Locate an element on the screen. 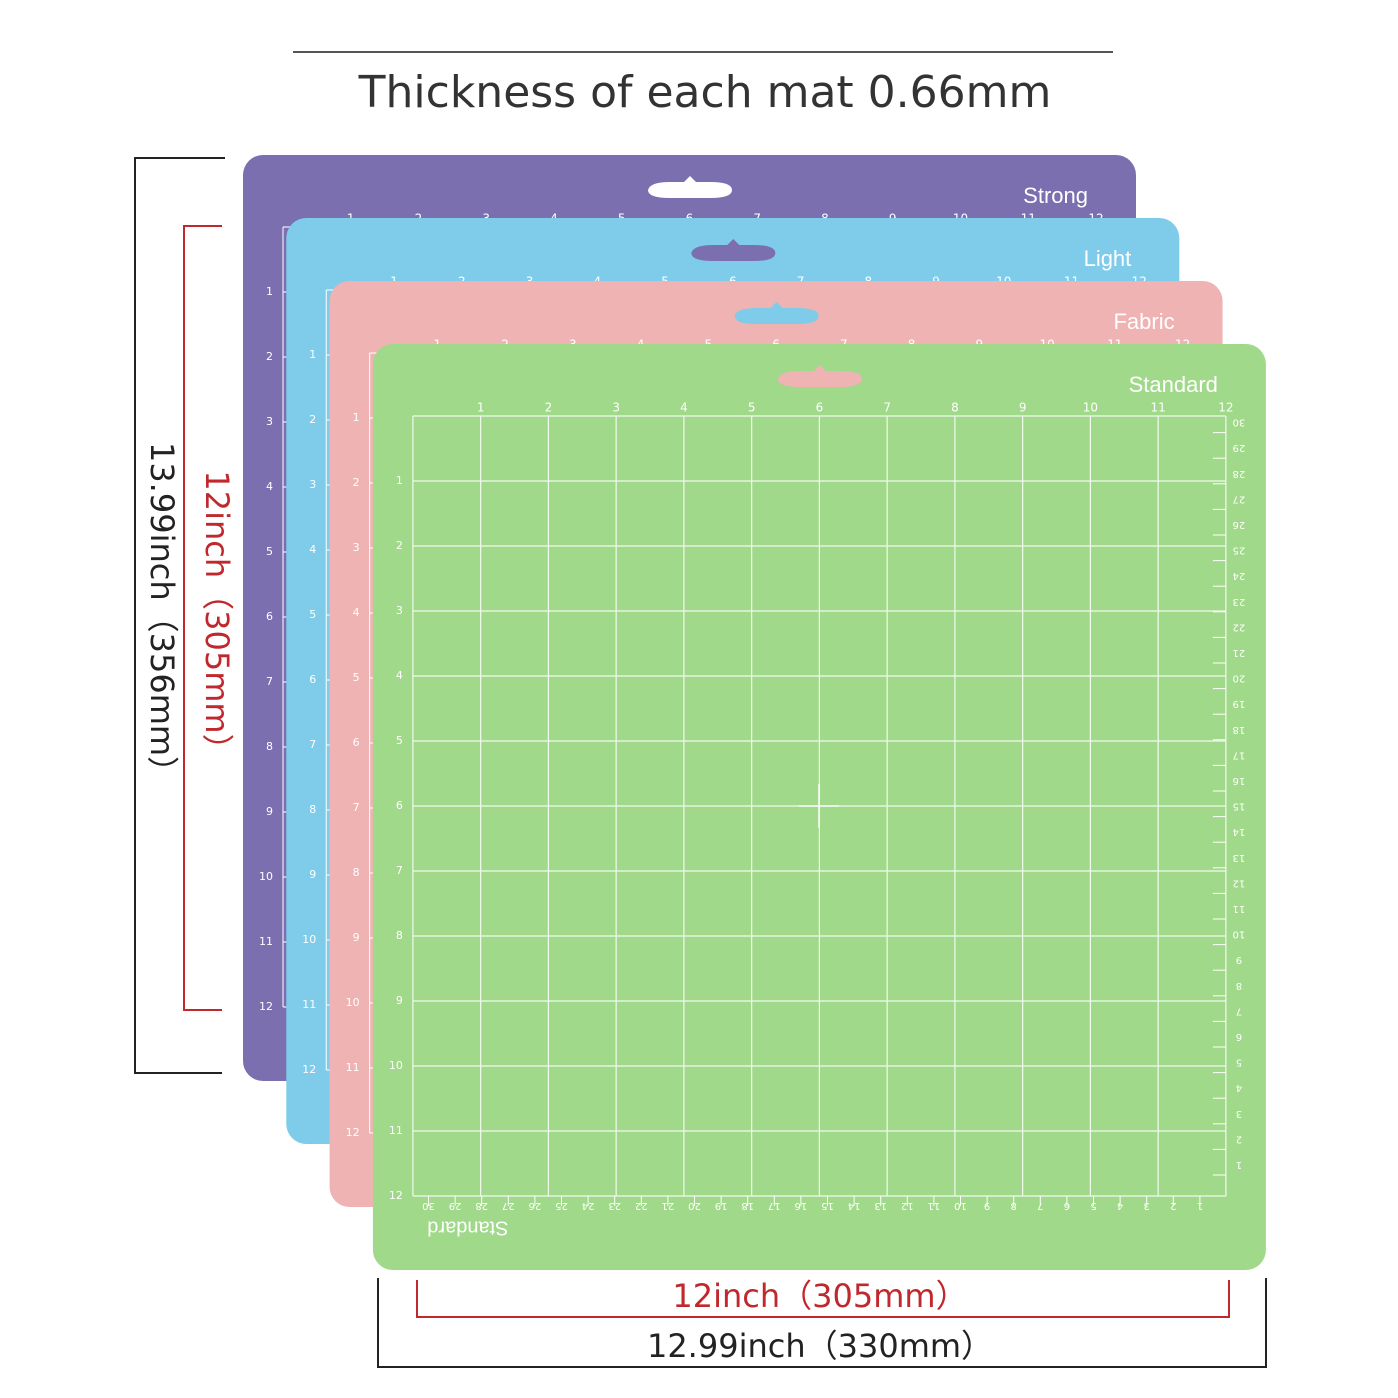  right-ruler-number: 16 is located at coordinates (1239, 780).